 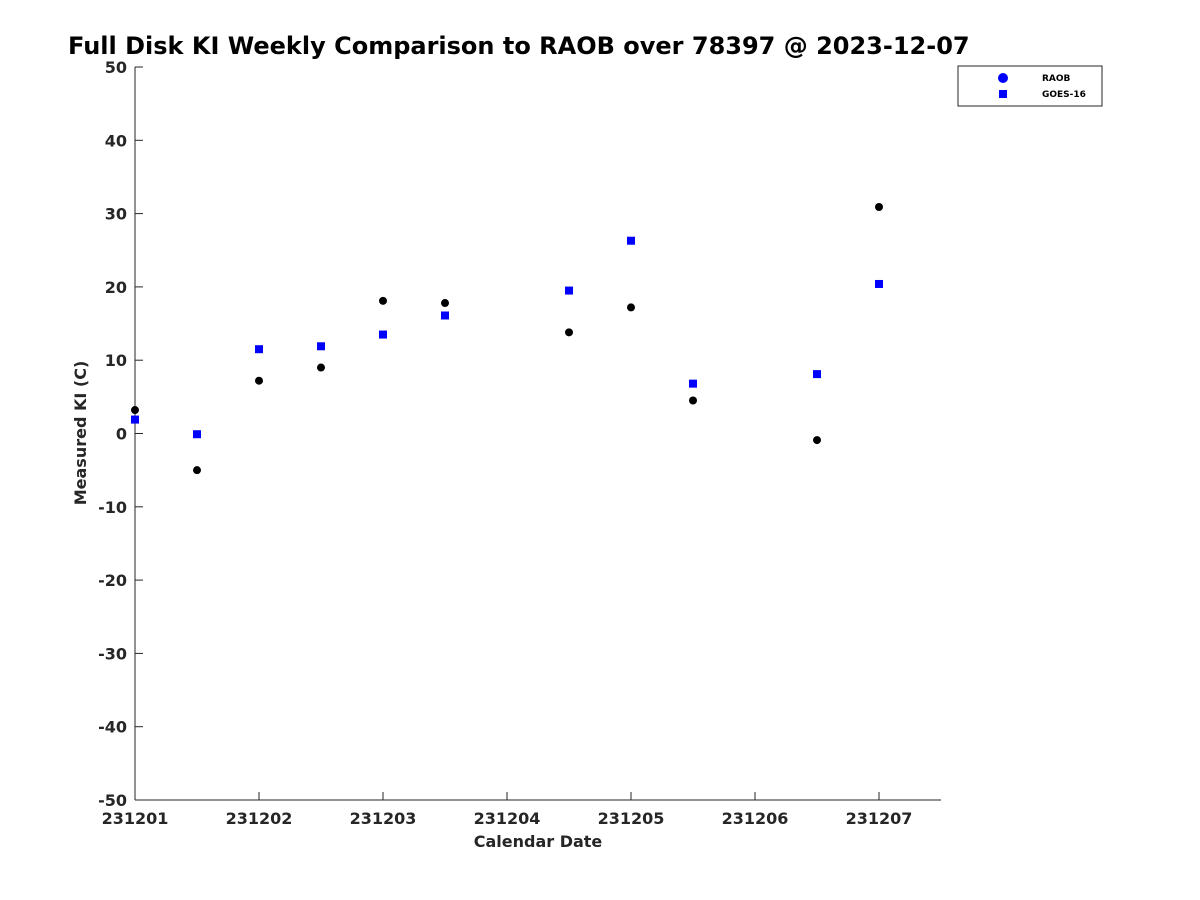 What do you see at coordinates (116, 140) in the screenshot?
I see `y-tick-label: 40` at bounding box center [116, 140].